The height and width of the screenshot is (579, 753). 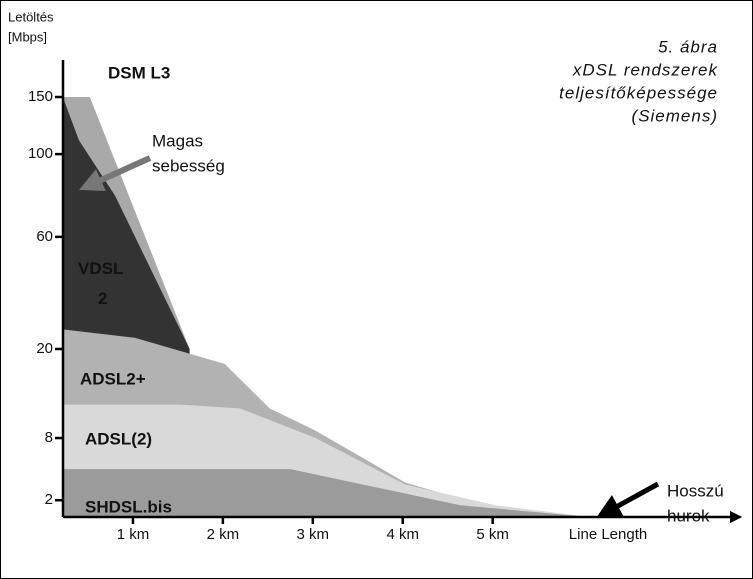 I want to click on y-tick-label: 8, so click(x=49, y=437).